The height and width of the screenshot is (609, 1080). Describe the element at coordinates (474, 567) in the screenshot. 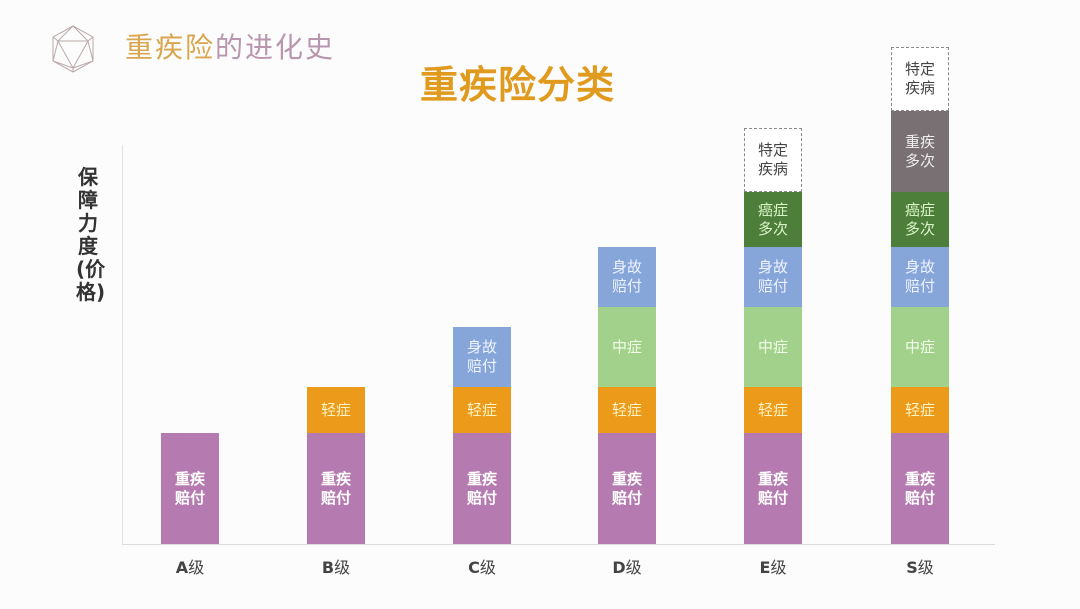

I see `grade-letter: C` at that location.